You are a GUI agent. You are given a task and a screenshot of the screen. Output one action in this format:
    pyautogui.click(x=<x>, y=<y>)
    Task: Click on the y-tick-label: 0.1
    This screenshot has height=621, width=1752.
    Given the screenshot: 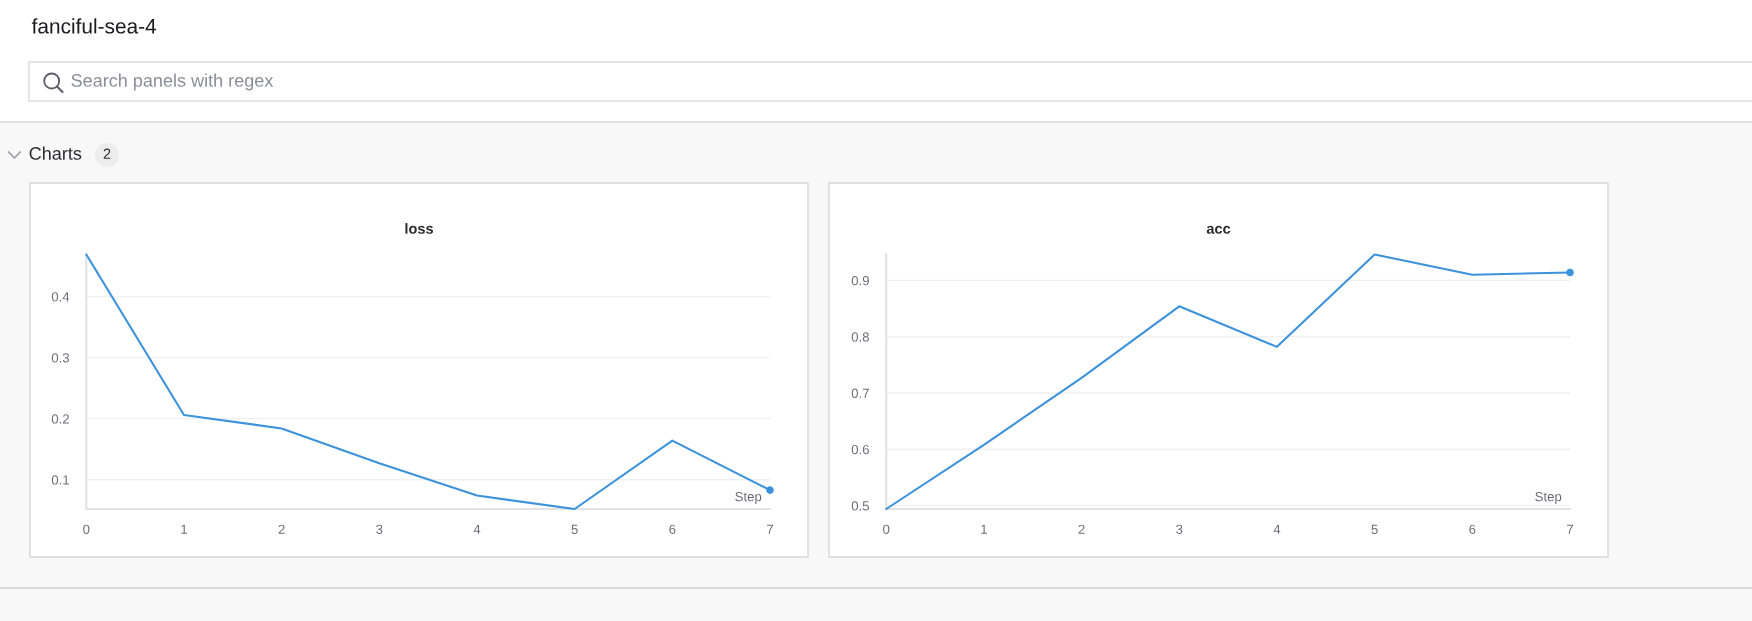 What is the action you would take?
    pyautogui.click(x=60, y=480)
    